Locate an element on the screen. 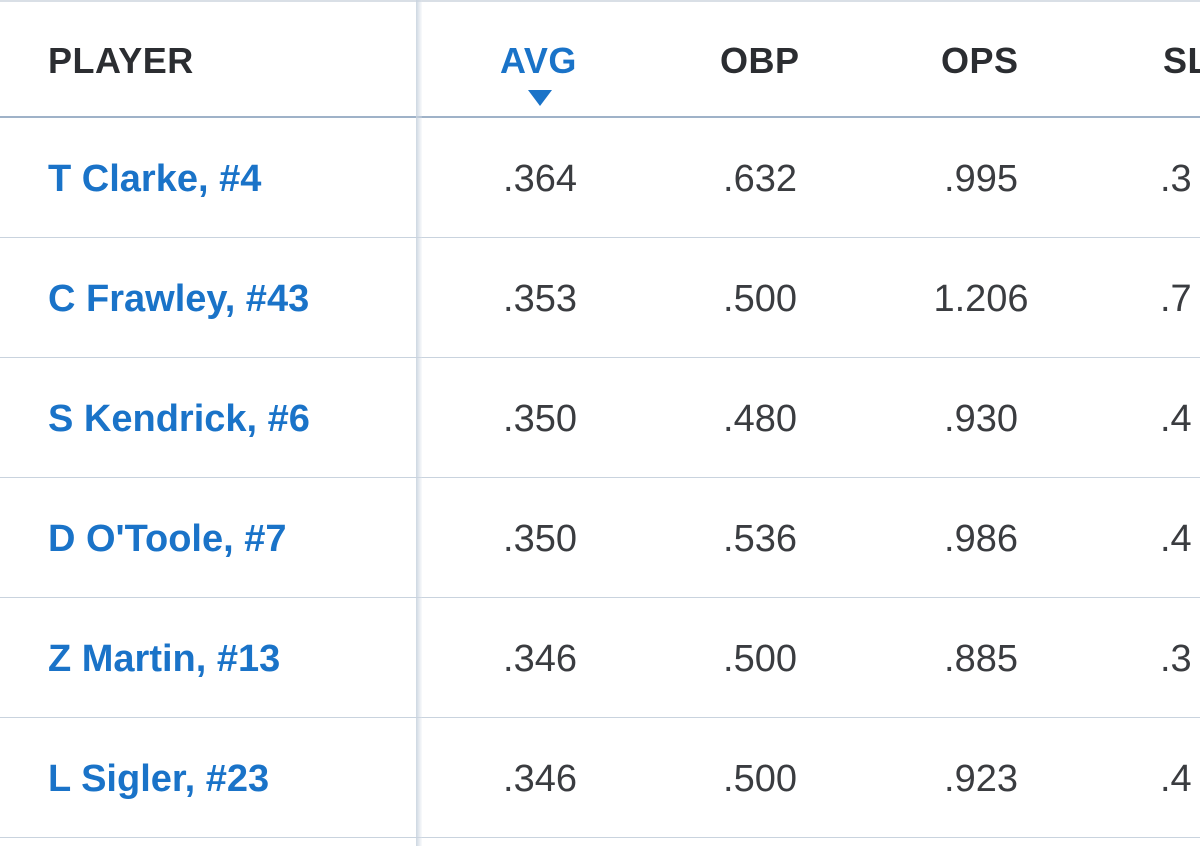 The height and width of the screenshot is (846, 1200). avg-cell: .364 is located at coordinates (540, 179).